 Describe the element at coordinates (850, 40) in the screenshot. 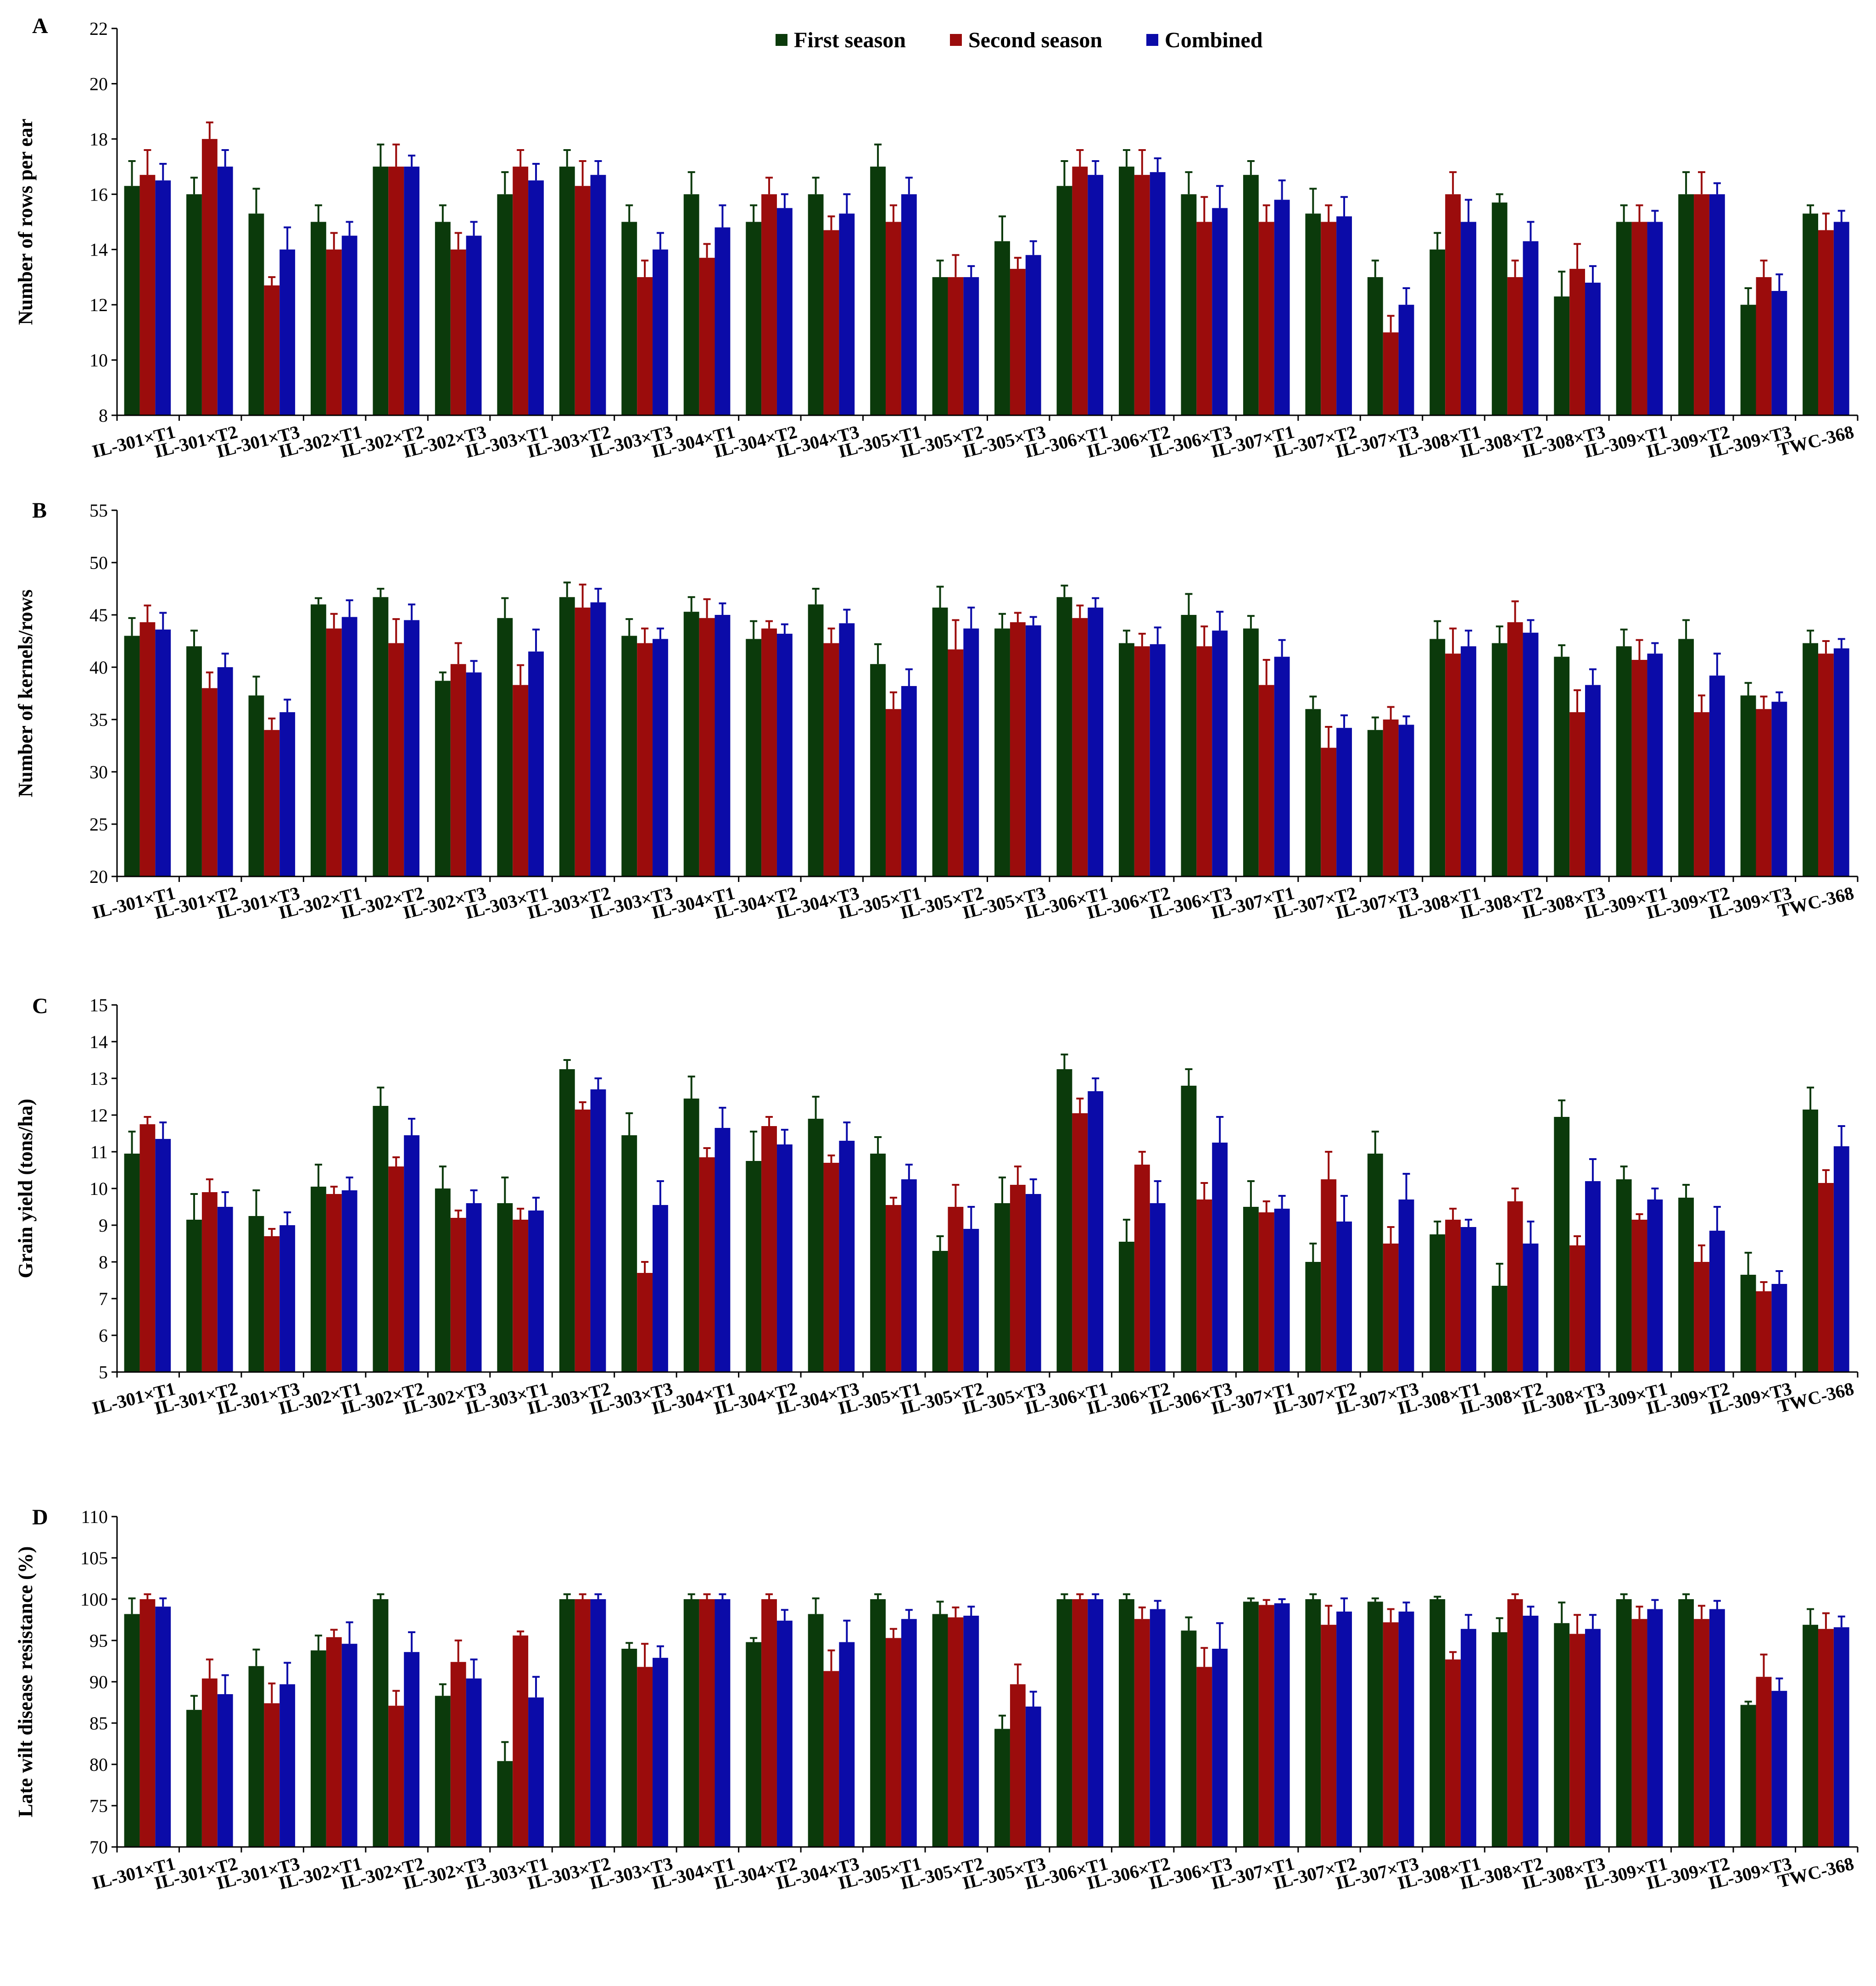

I see `legend-label-first-season: First season` at that location.